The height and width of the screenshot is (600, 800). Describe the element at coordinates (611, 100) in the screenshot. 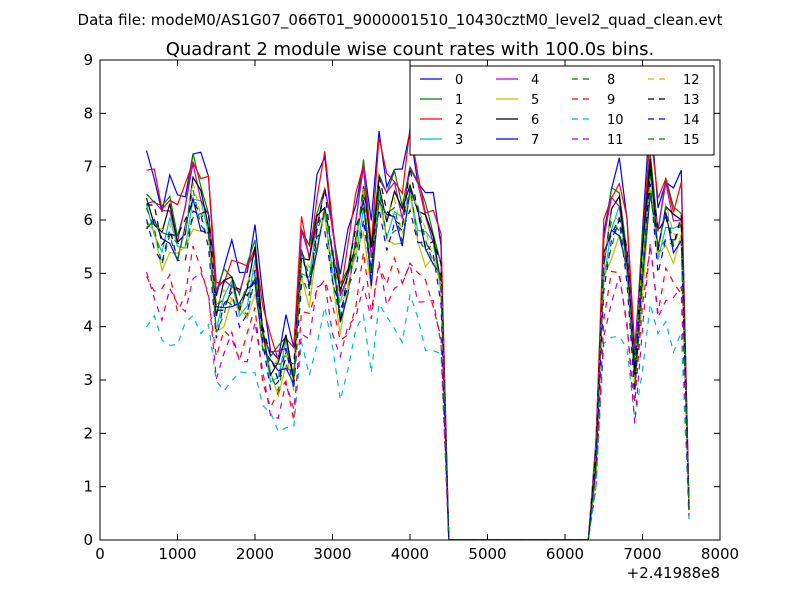

I see `legend-label-9: 9` at that location.